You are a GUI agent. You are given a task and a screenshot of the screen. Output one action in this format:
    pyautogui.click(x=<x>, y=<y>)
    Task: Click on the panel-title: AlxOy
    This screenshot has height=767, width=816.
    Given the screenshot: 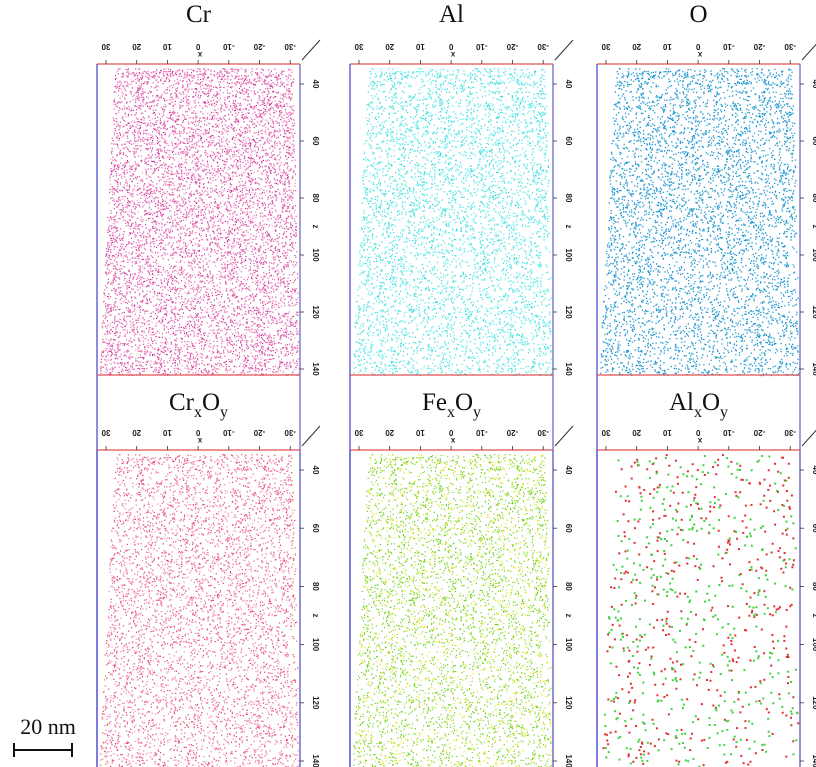 What is the action you would take?
    pyautogui.click(x=698, y=405)
    